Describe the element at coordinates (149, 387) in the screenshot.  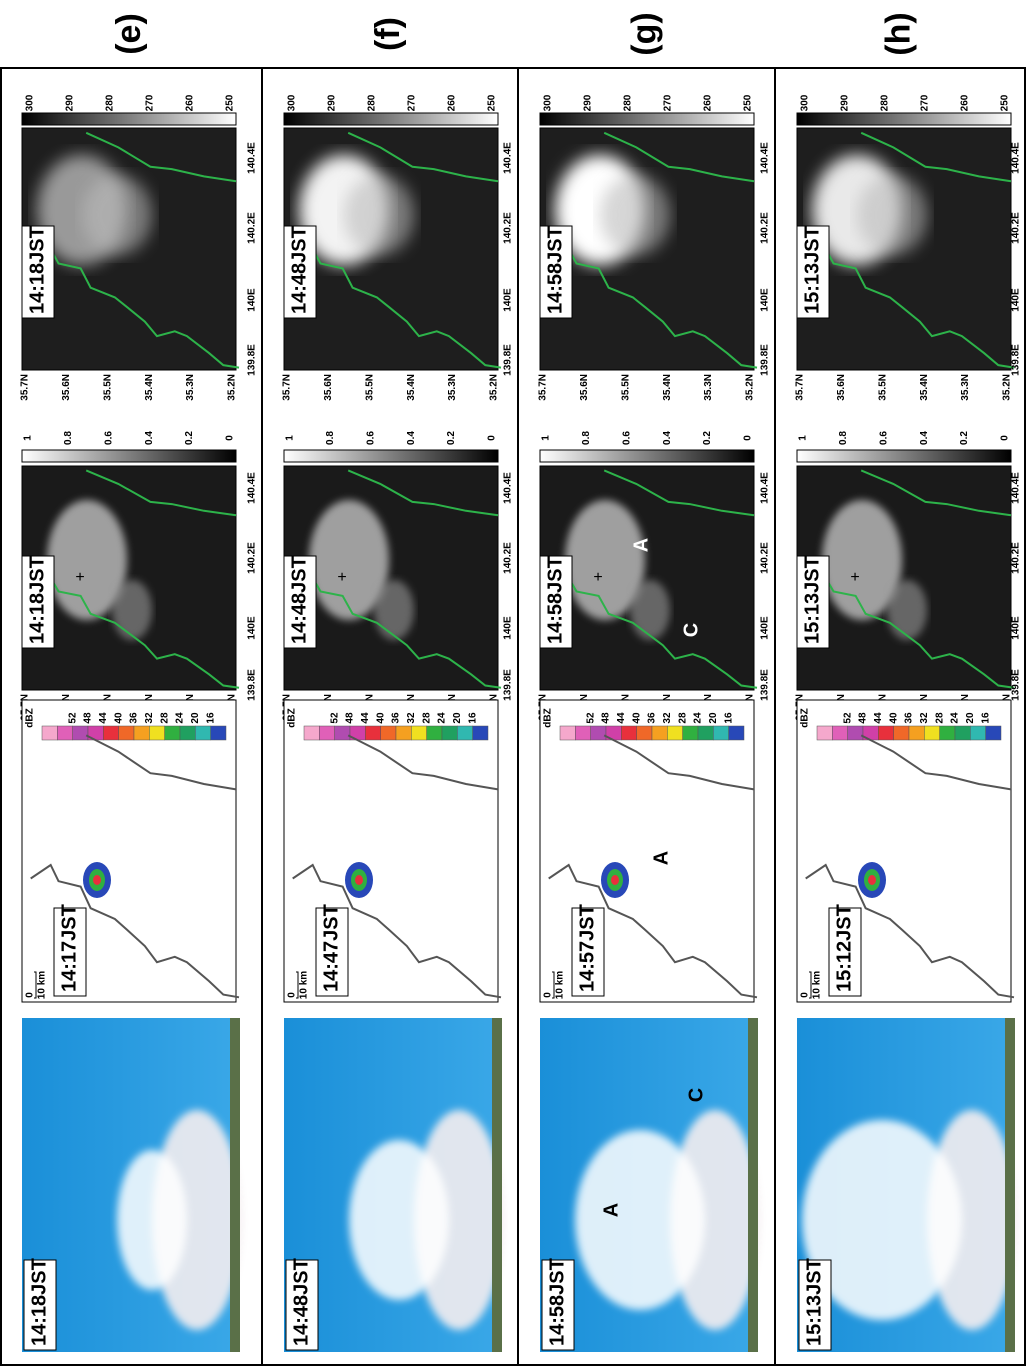
I see `lat-label: 35.4N` at that location.